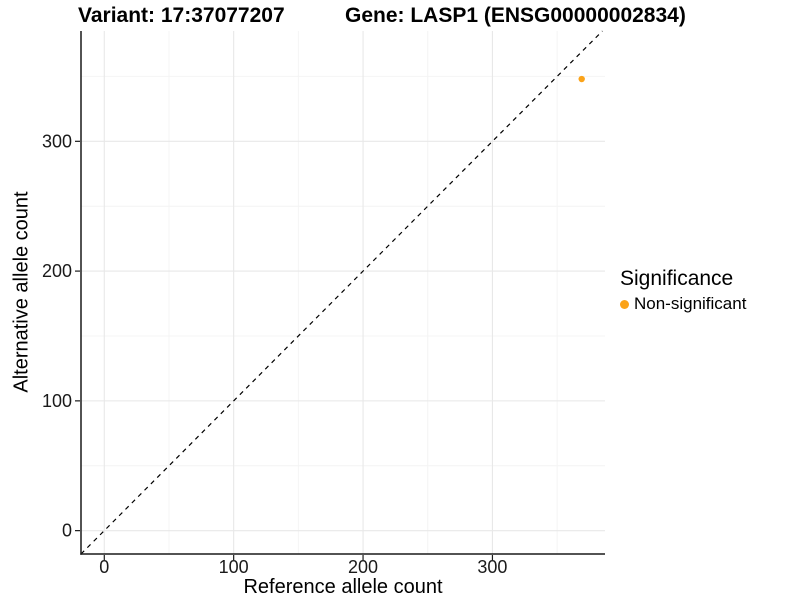 The height and width of the screenshot is (600, 800). What do you see at coordinates (234, 567) in the screenshot?
I see `x-tick-label: 100` at bounding box center [234, 567].